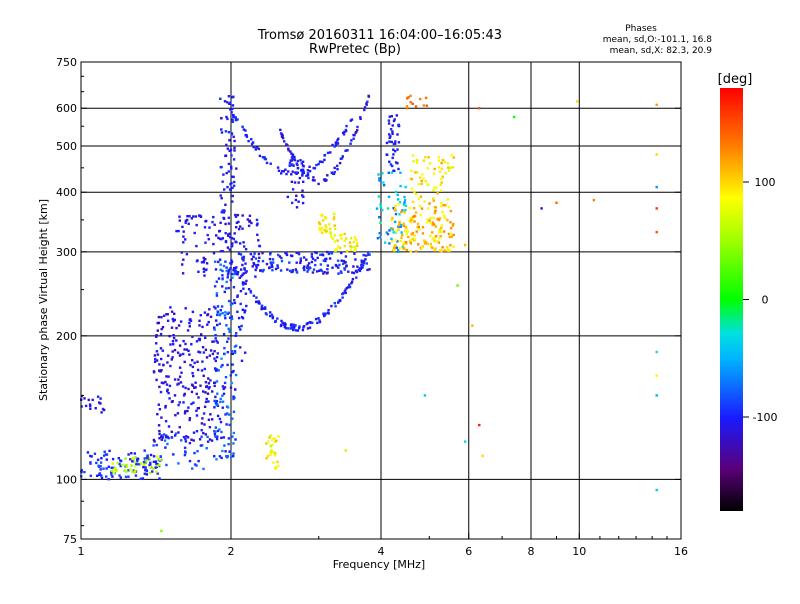  What do you see at coordinates (66, 192) in the screenshot?
I see `y-tick-label: 400` at bounding box center [66, 192].